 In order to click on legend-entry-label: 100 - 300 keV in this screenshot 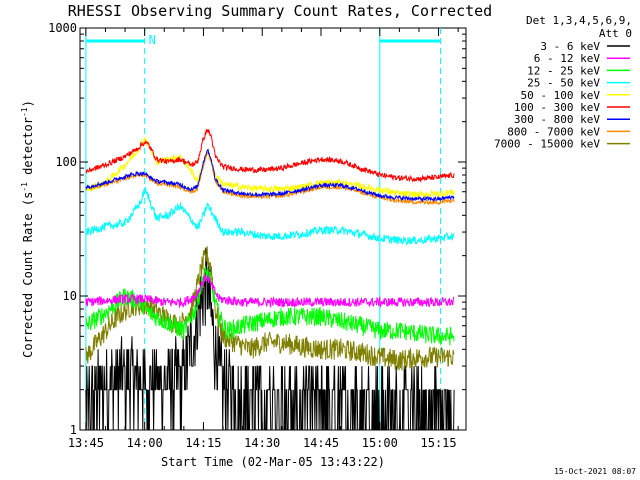, I will do `click(557, 107)`.